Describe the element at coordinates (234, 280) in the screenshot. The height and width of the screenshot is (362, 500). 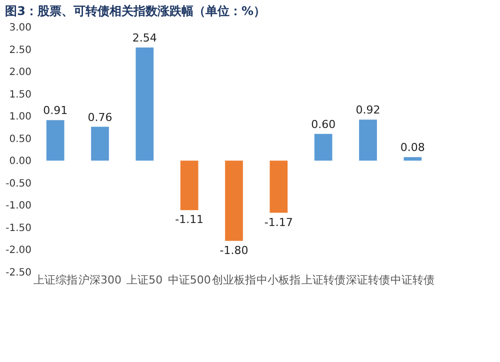
I see `x-tick-label: 创业板指` at that location.